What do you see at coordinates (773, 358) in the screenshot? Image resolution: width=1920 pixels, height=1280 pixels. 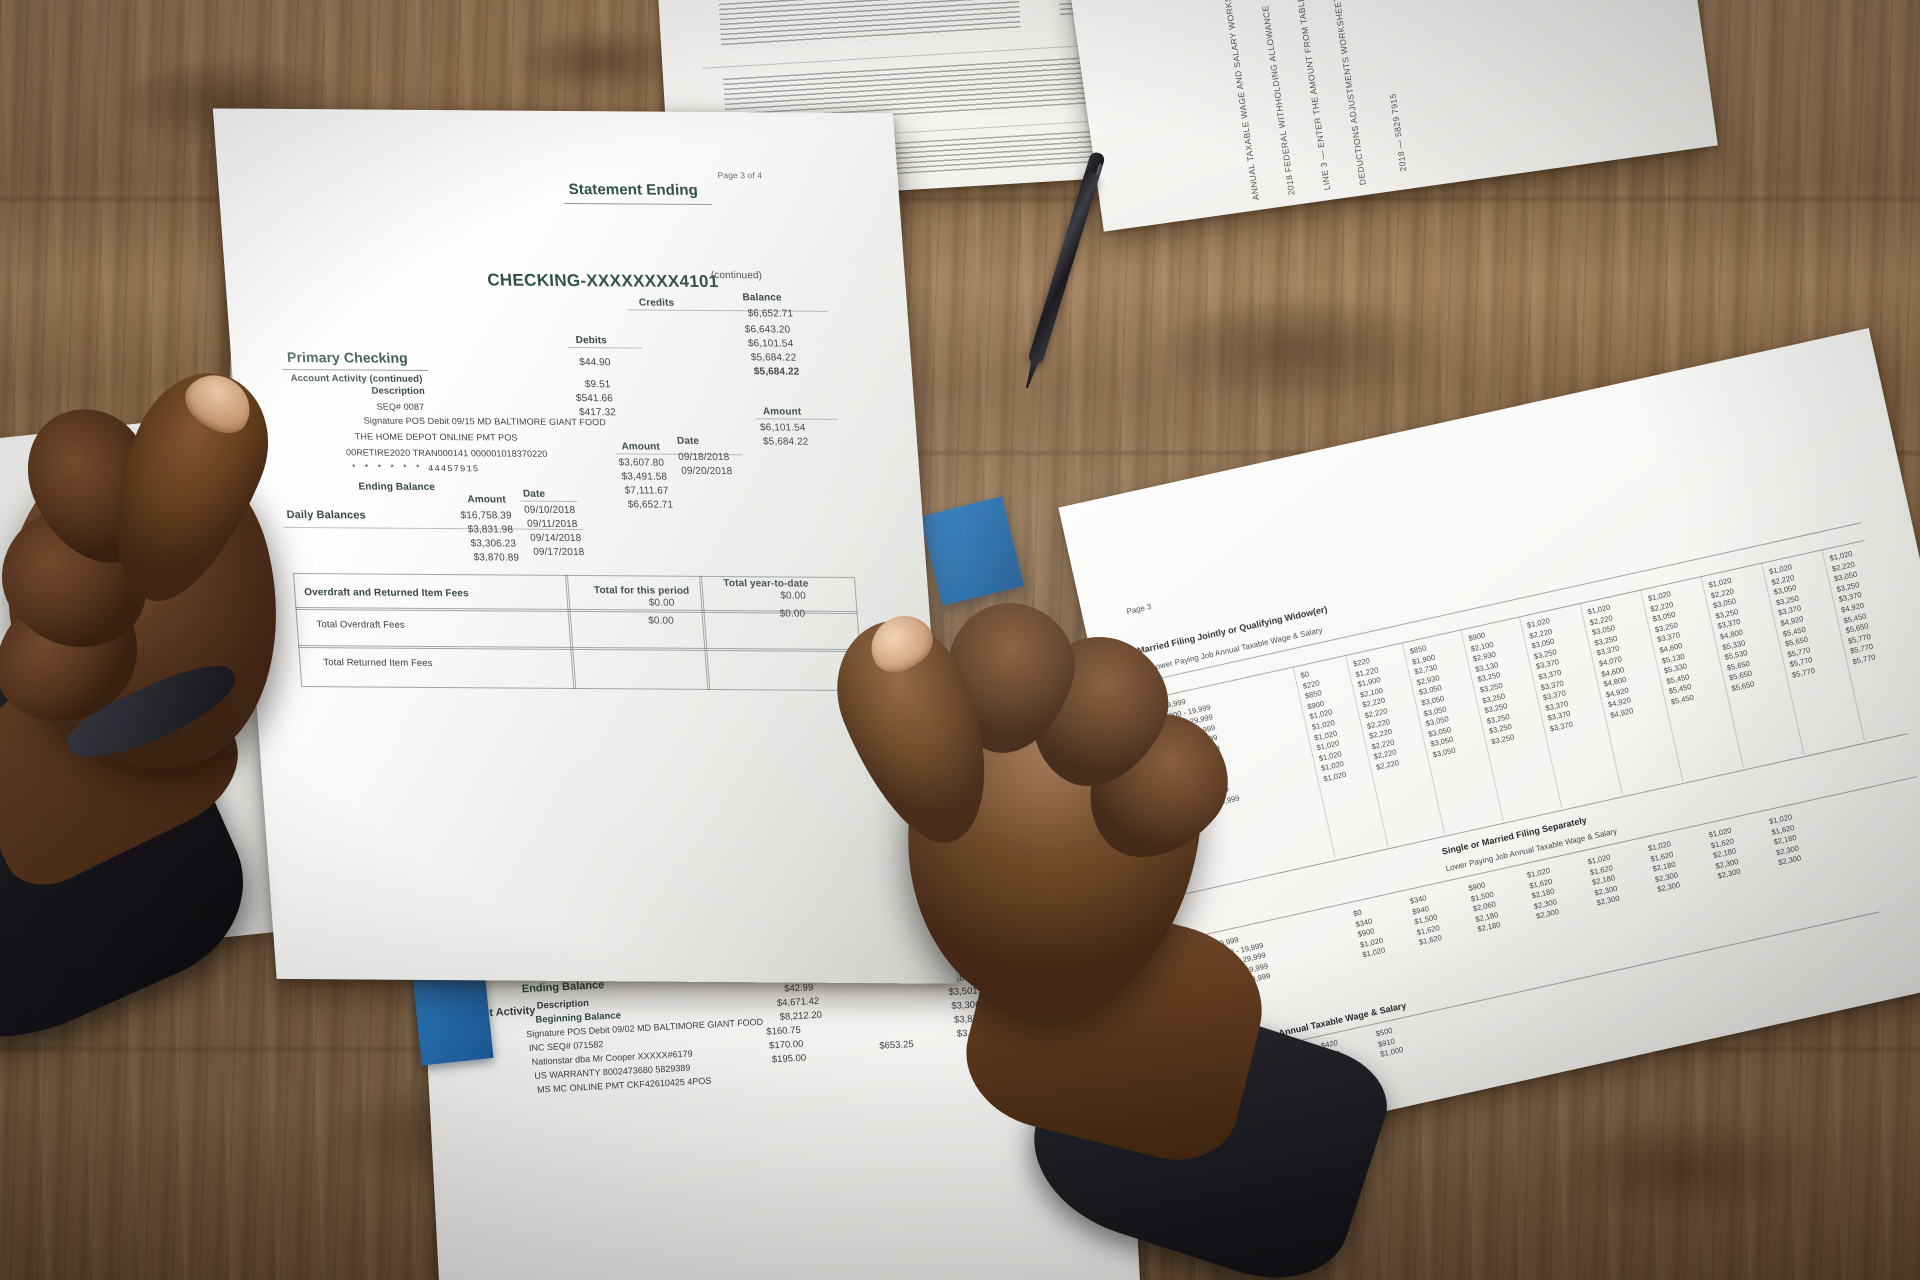 I see `activity-balance-2: $5,684.22` at bounding box center [773, 358].